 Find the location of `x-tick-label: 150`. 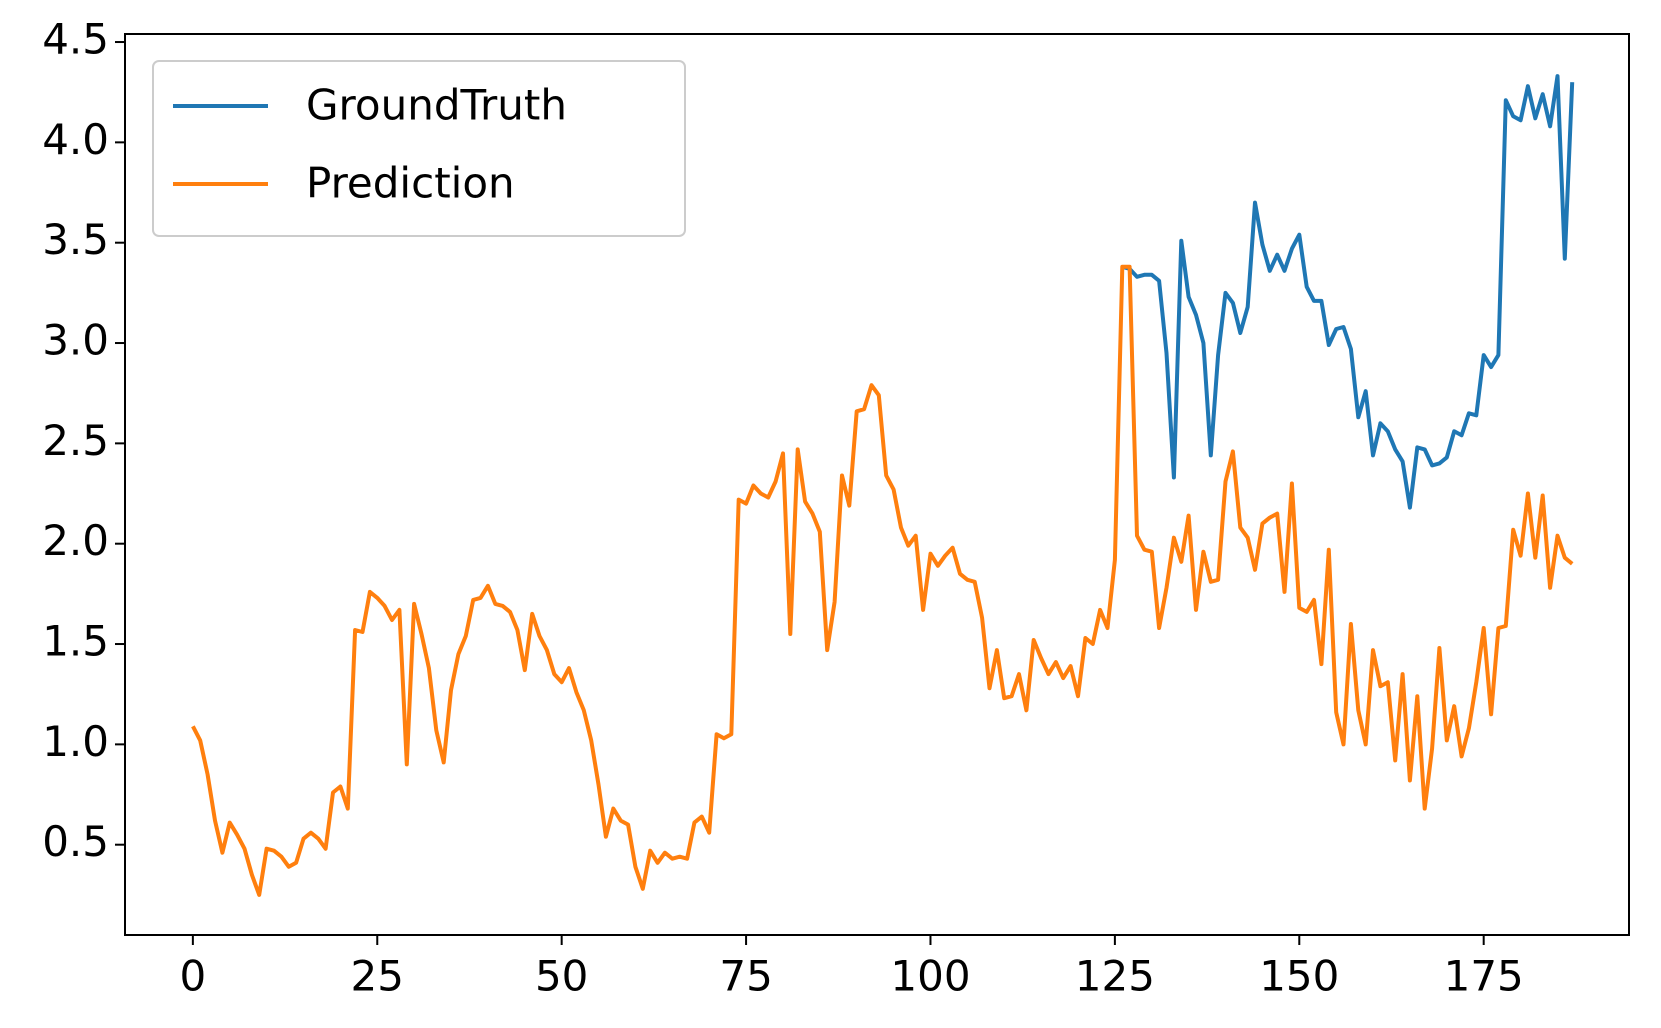

x-tick-label: 150 is located at coordinates (1299, 976).